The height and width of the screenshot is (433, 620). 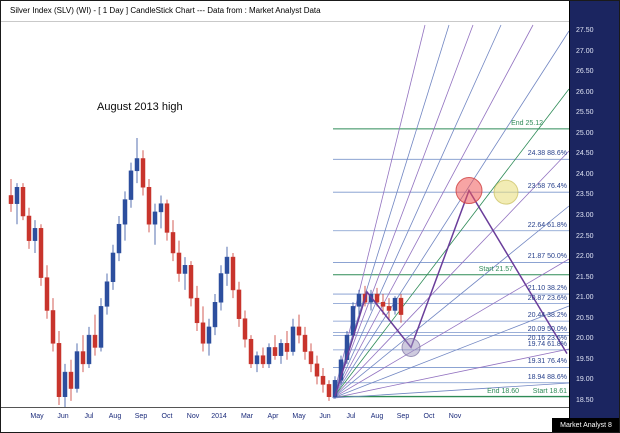 What do you see at coordinates (585, 277) in the screenshot?
I see `price-tick-label: 21.50` at bounding box center [585, 277].